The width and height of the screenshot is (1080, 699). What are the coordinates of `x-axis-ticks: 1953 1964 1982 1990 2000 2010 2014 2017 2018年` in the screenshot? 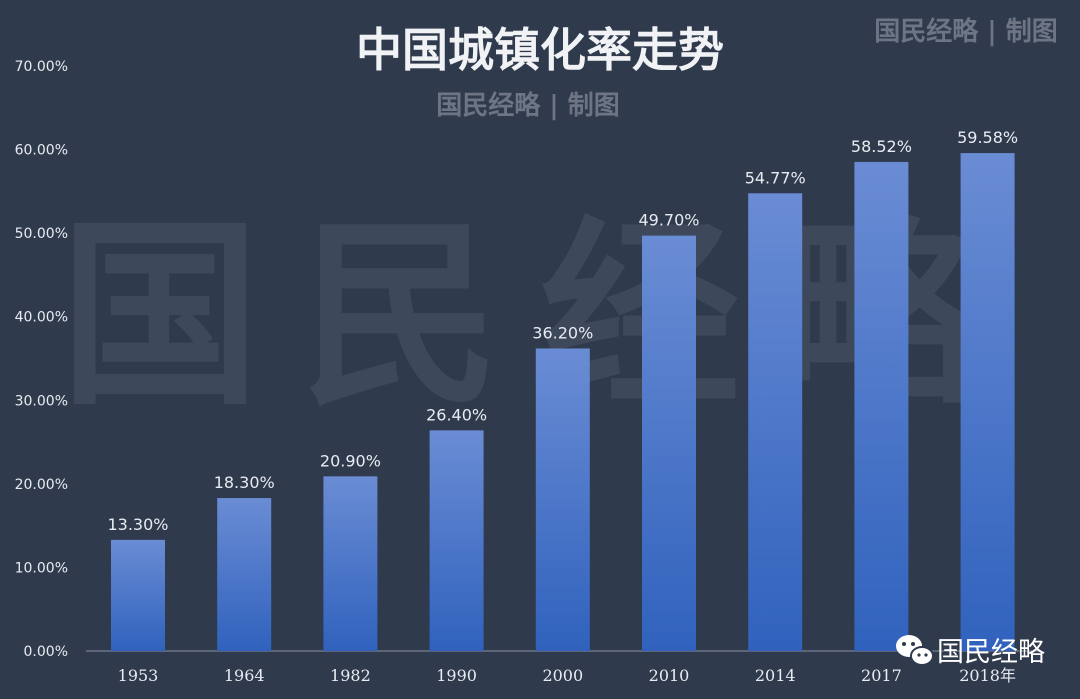 It's located at (567, 675).